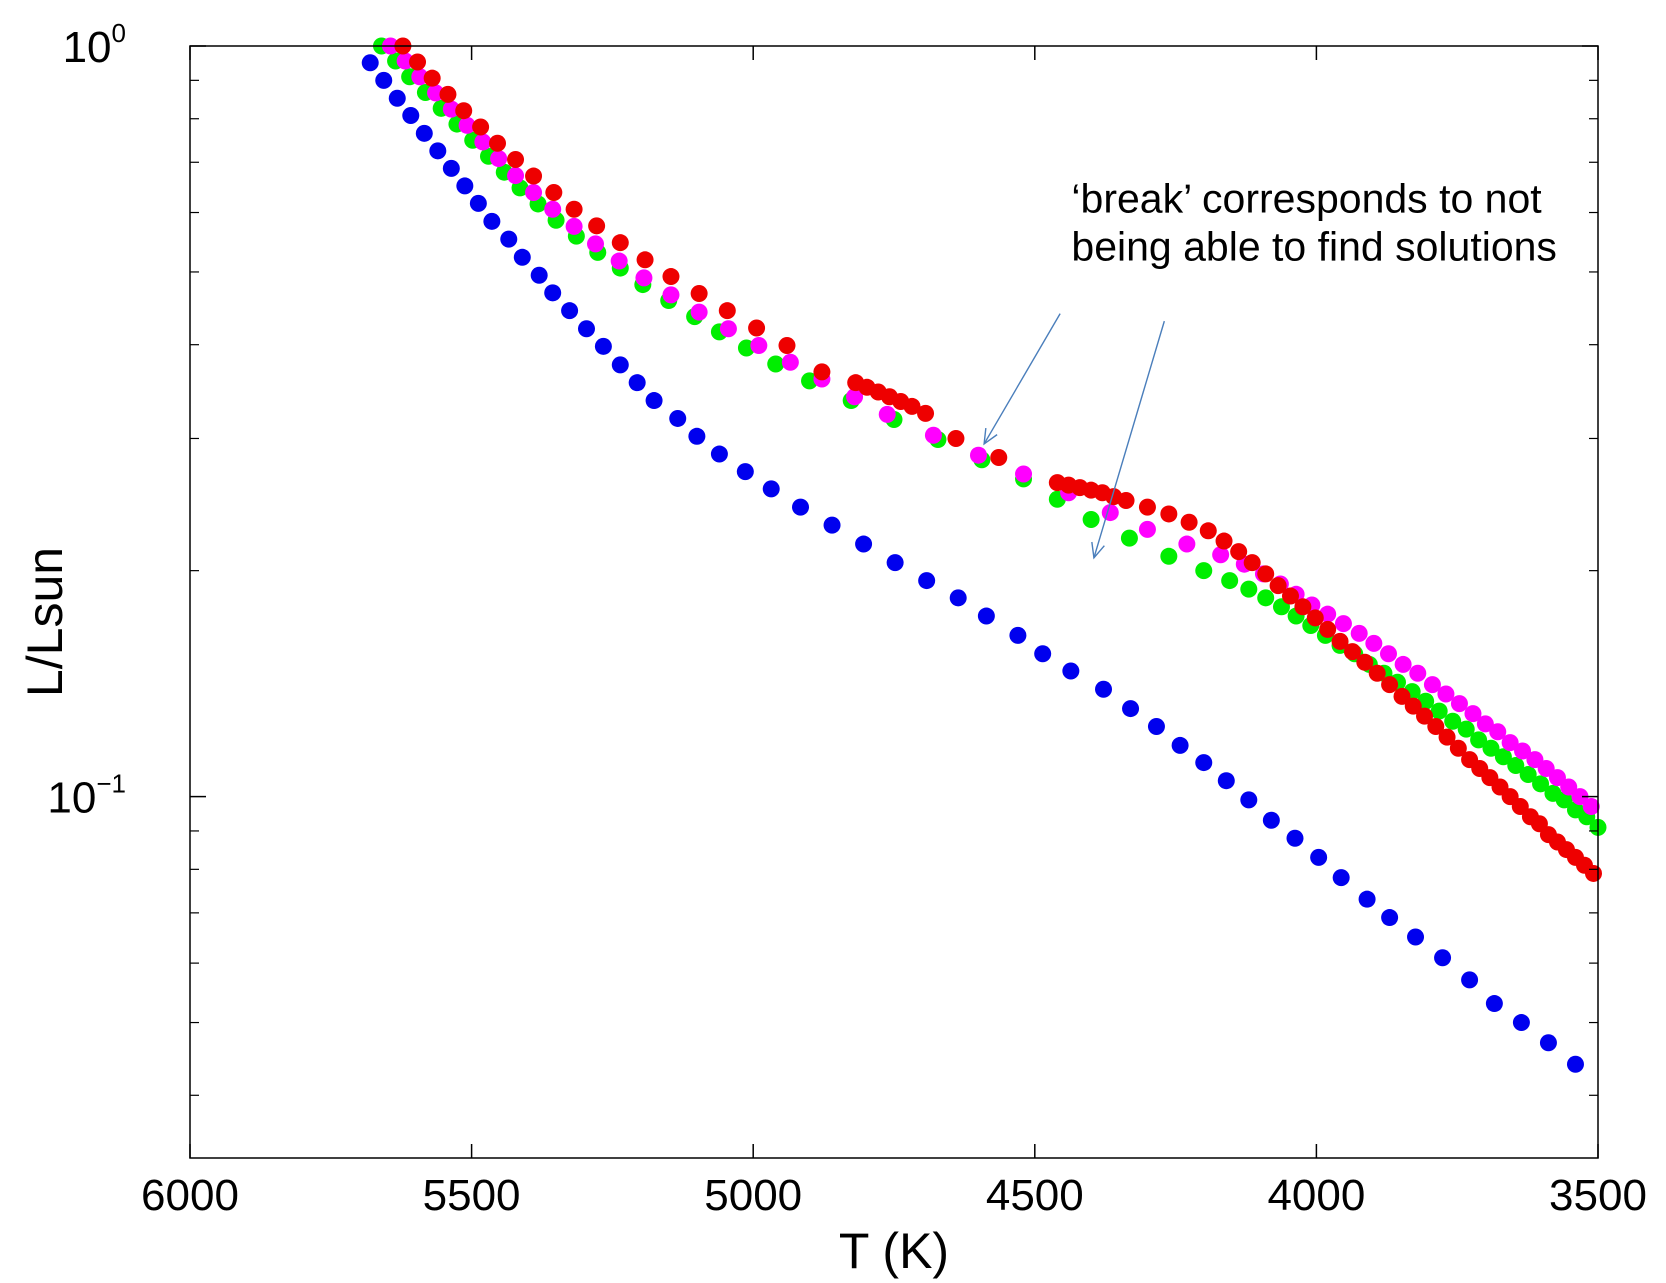 The height and width of the screenshot is (1283, 1666). Describe the element at coordinates (1314, 247) in the screenshot. I see `annotation-line: being able to find solutions` at that location.